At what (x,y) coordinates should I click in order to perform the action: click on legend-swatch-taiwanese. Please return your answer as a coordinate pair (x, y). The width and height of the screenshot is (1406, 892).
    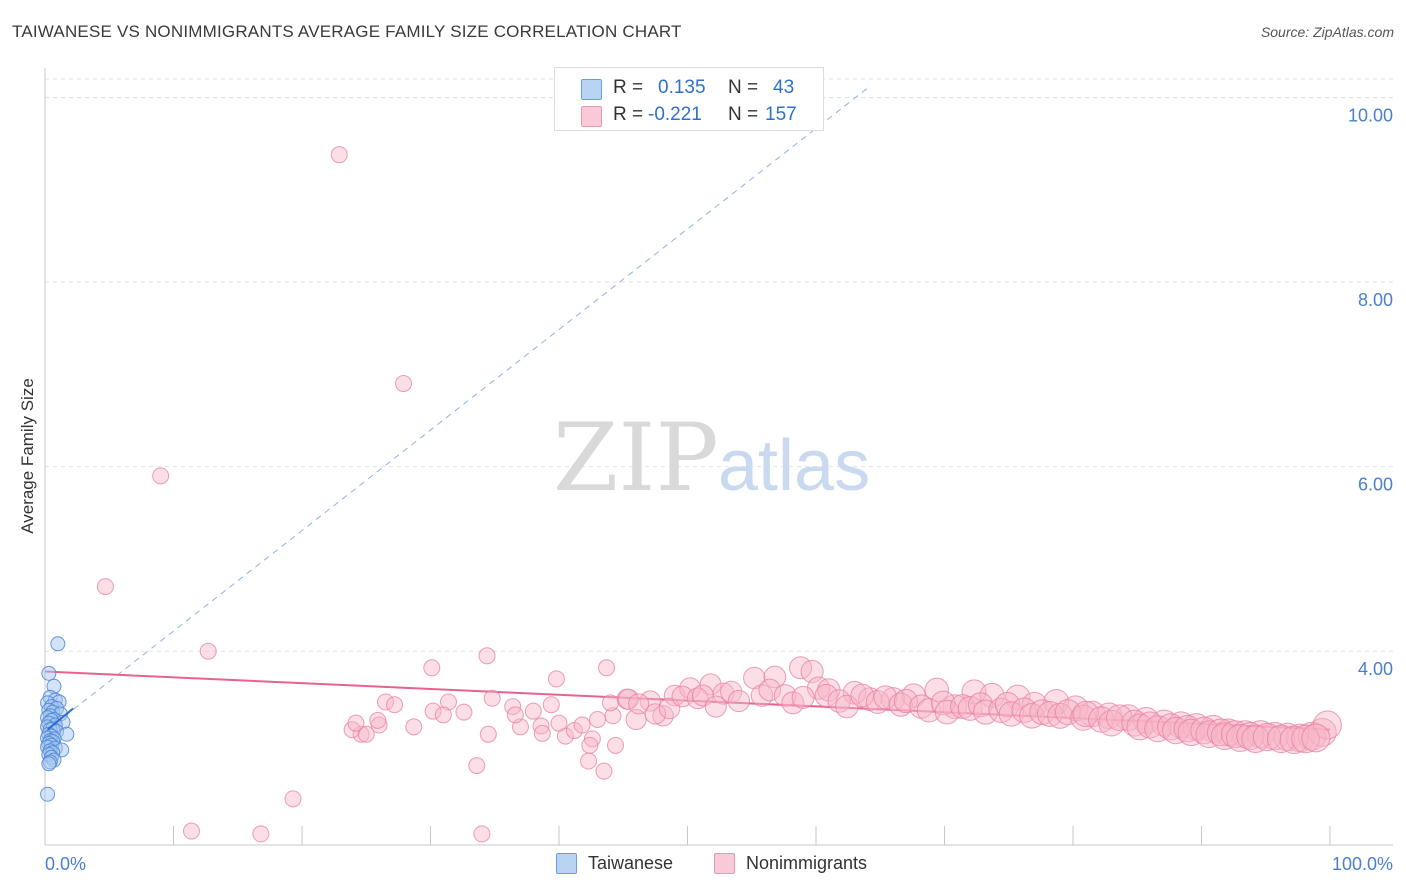
    Looking at the image, I should click on (566, 863).